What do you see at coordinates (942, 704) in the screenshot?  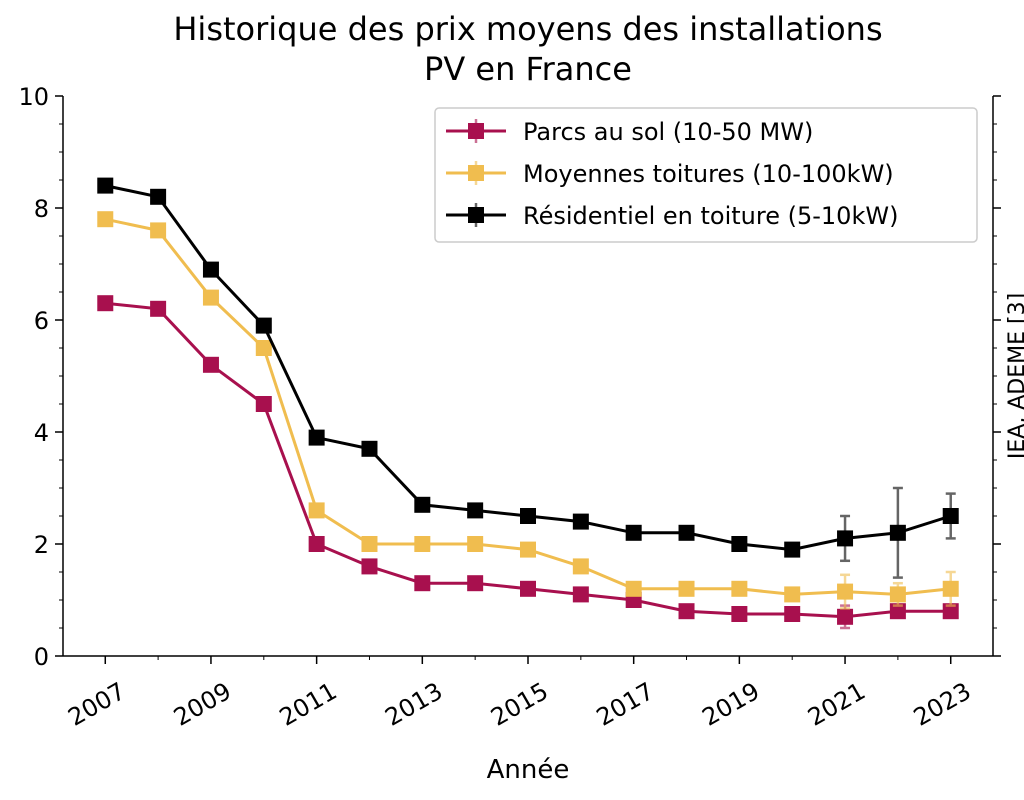 I see `x-tick-label: 2023` at bounding box center [942, 704].